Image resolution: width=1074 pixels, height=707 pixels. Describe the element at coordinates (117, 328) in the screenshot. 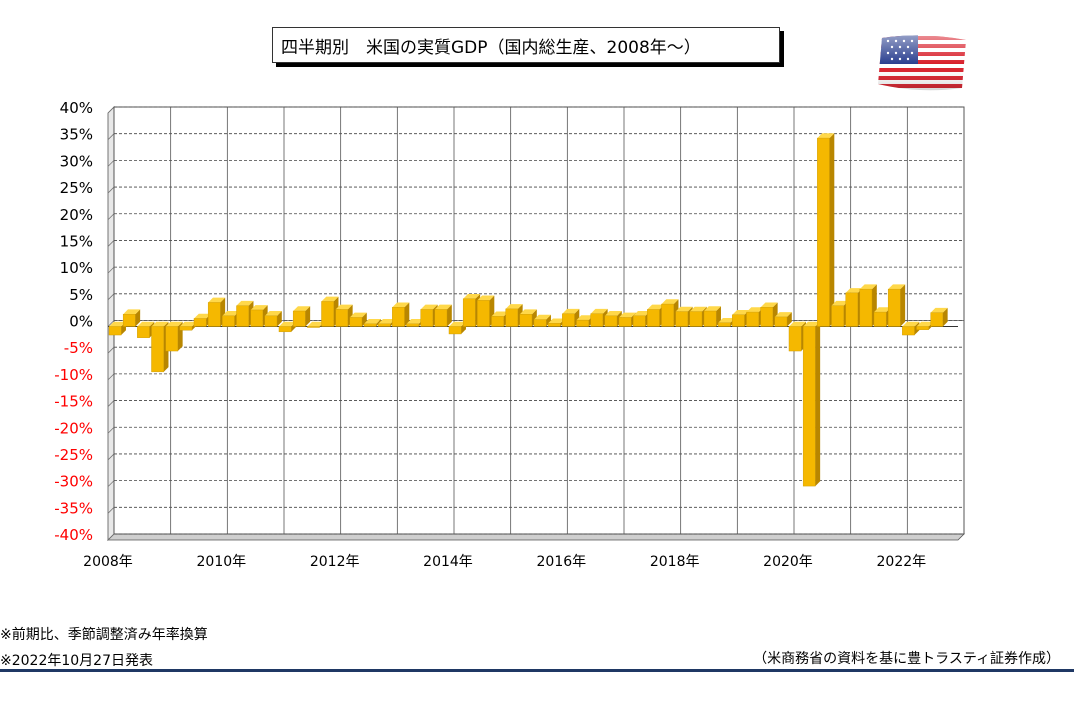

I see `bar-2008Q1` at that location.